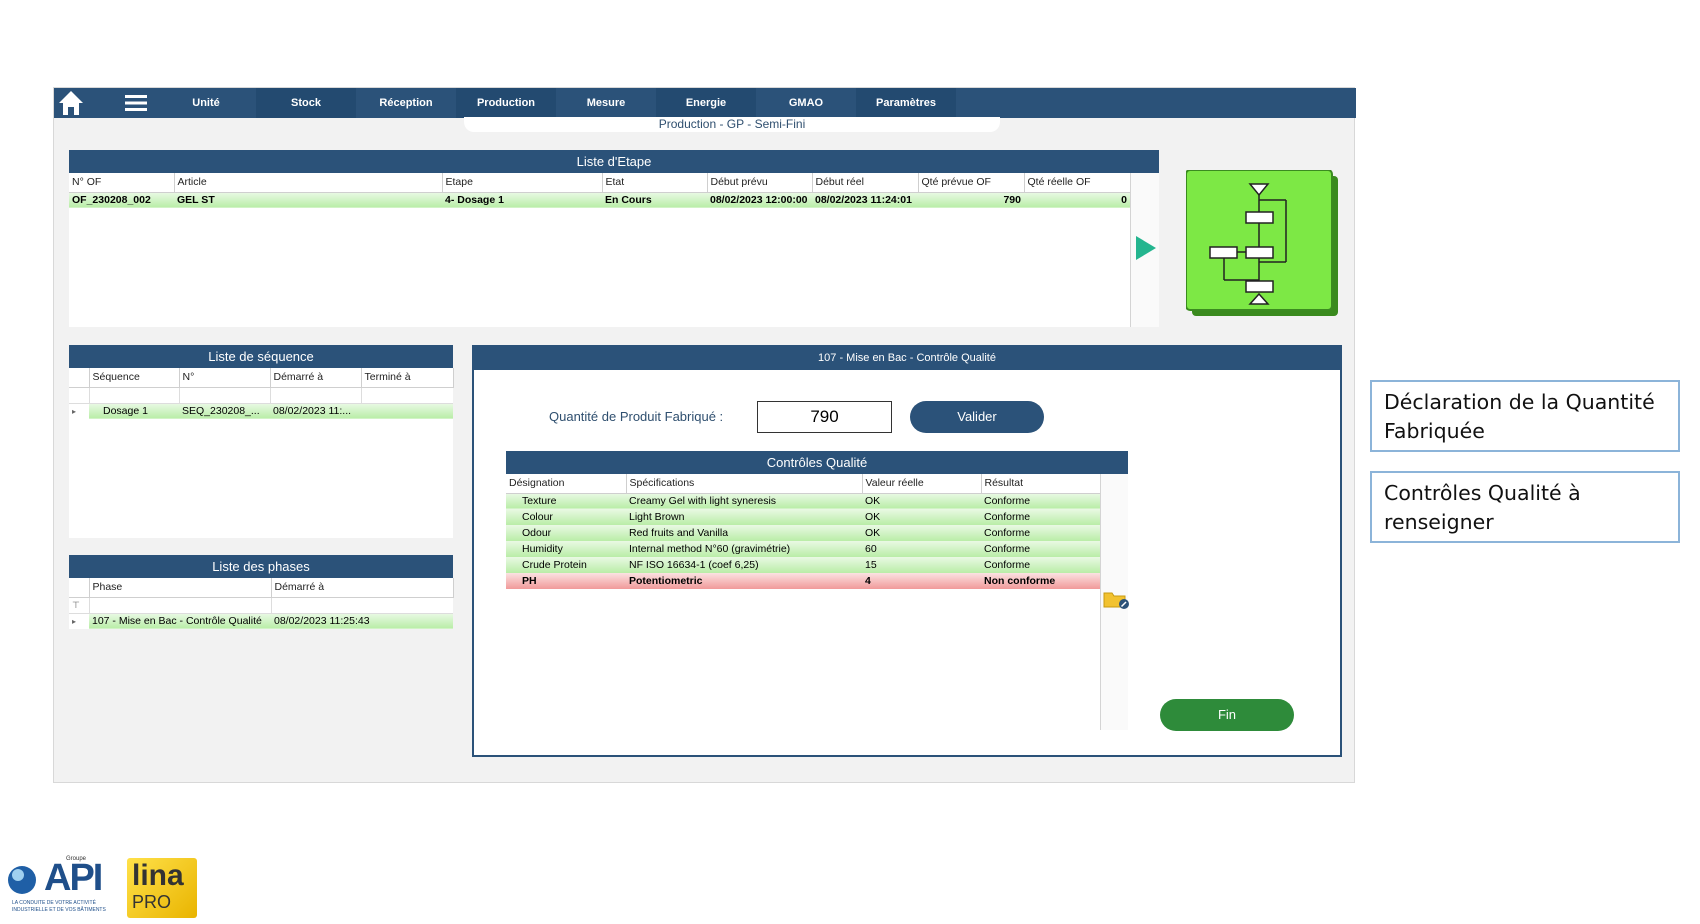 The width and height of the screenshot is (1700, 924). Describe the element at coordinates (655, 183) in the screenshot. I see `col-header-etat: Etat` at that location.